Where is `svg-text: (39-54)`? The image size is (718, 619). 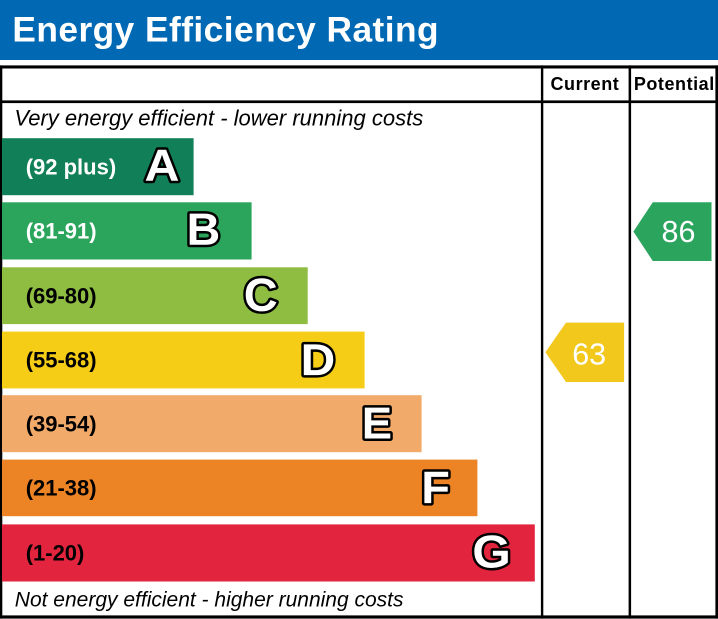
svg-text: (39-54) is located at coordinates (61, 423).